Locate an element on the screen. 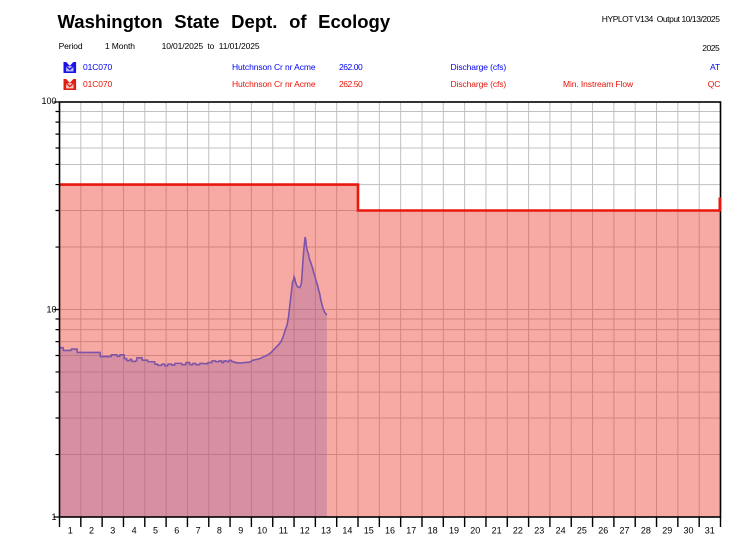 The width and height of the screenshot is (740, 555). svg-text: 25 is located at coordinates (582, 531).